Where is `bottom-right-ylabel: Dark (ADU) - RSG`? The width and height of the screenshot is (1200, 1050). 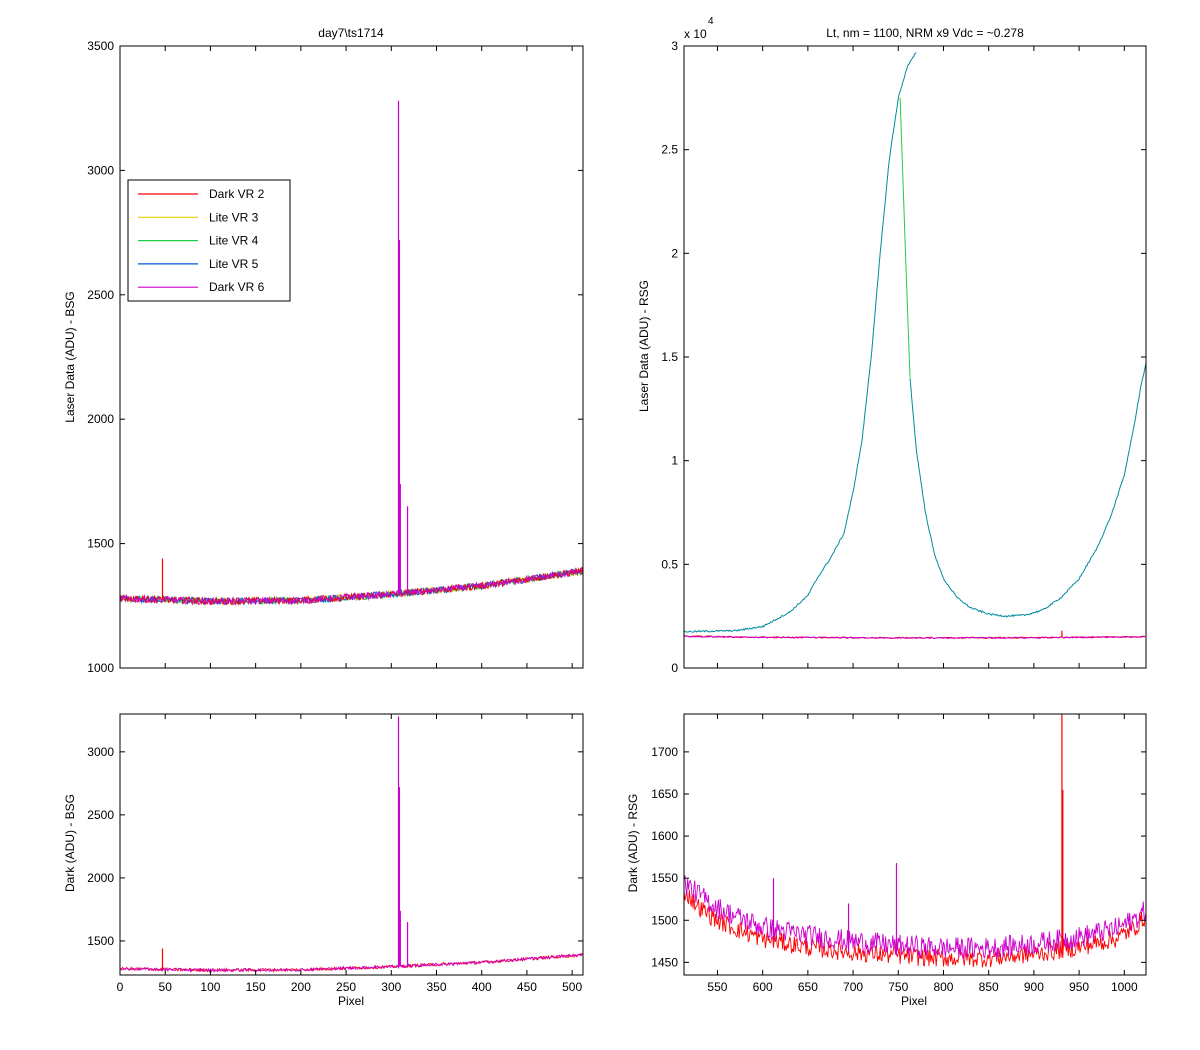 bottom-right-ylabel: Dark (ADU) - RSG is located at coordinates (633, 843).